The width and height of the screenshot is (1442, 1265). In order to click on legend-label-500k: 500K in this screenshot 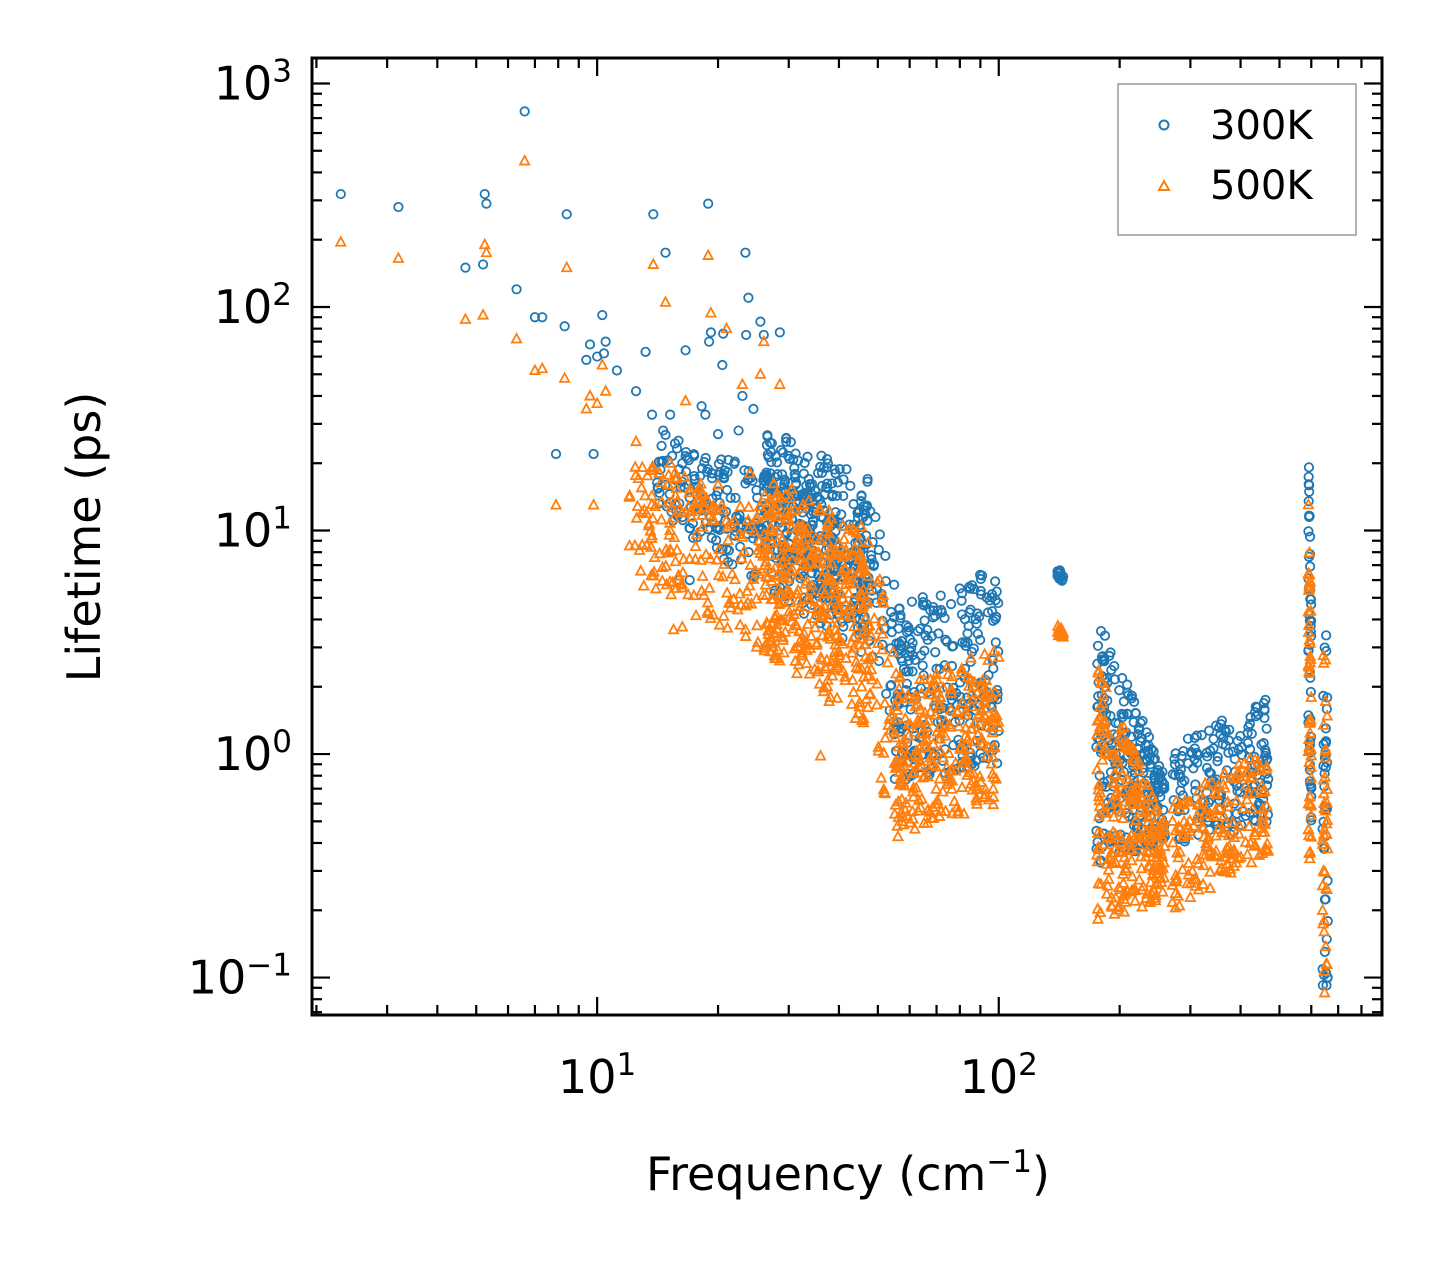, I will do `click(1262, 186)`.